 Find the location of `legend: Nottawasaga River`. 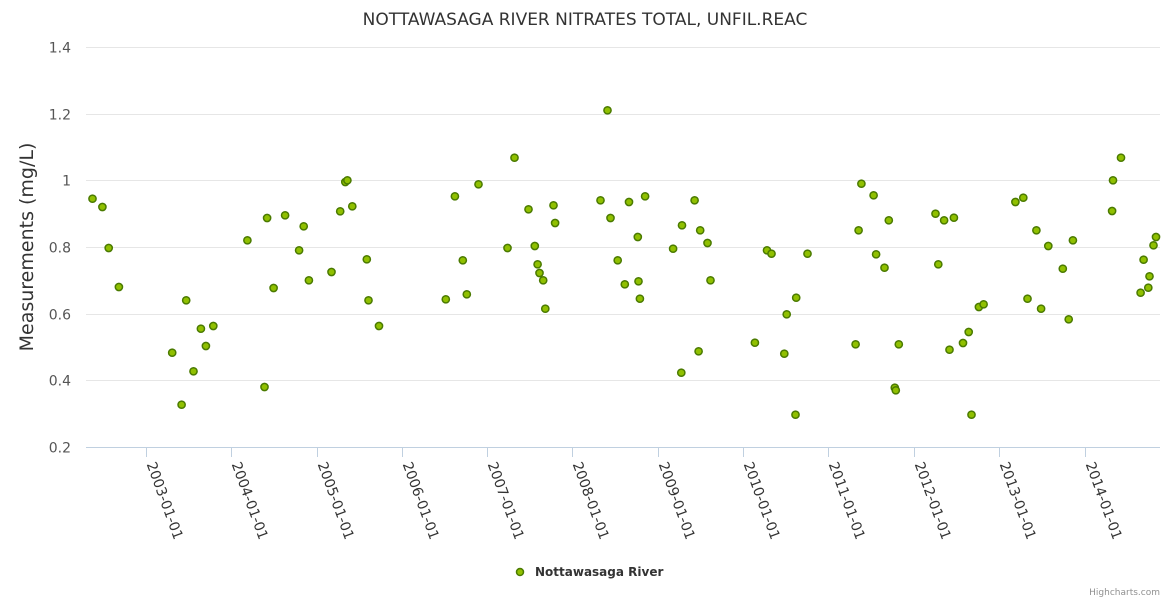

legend: Nottawasaga River is located at coordinates (589, 572).